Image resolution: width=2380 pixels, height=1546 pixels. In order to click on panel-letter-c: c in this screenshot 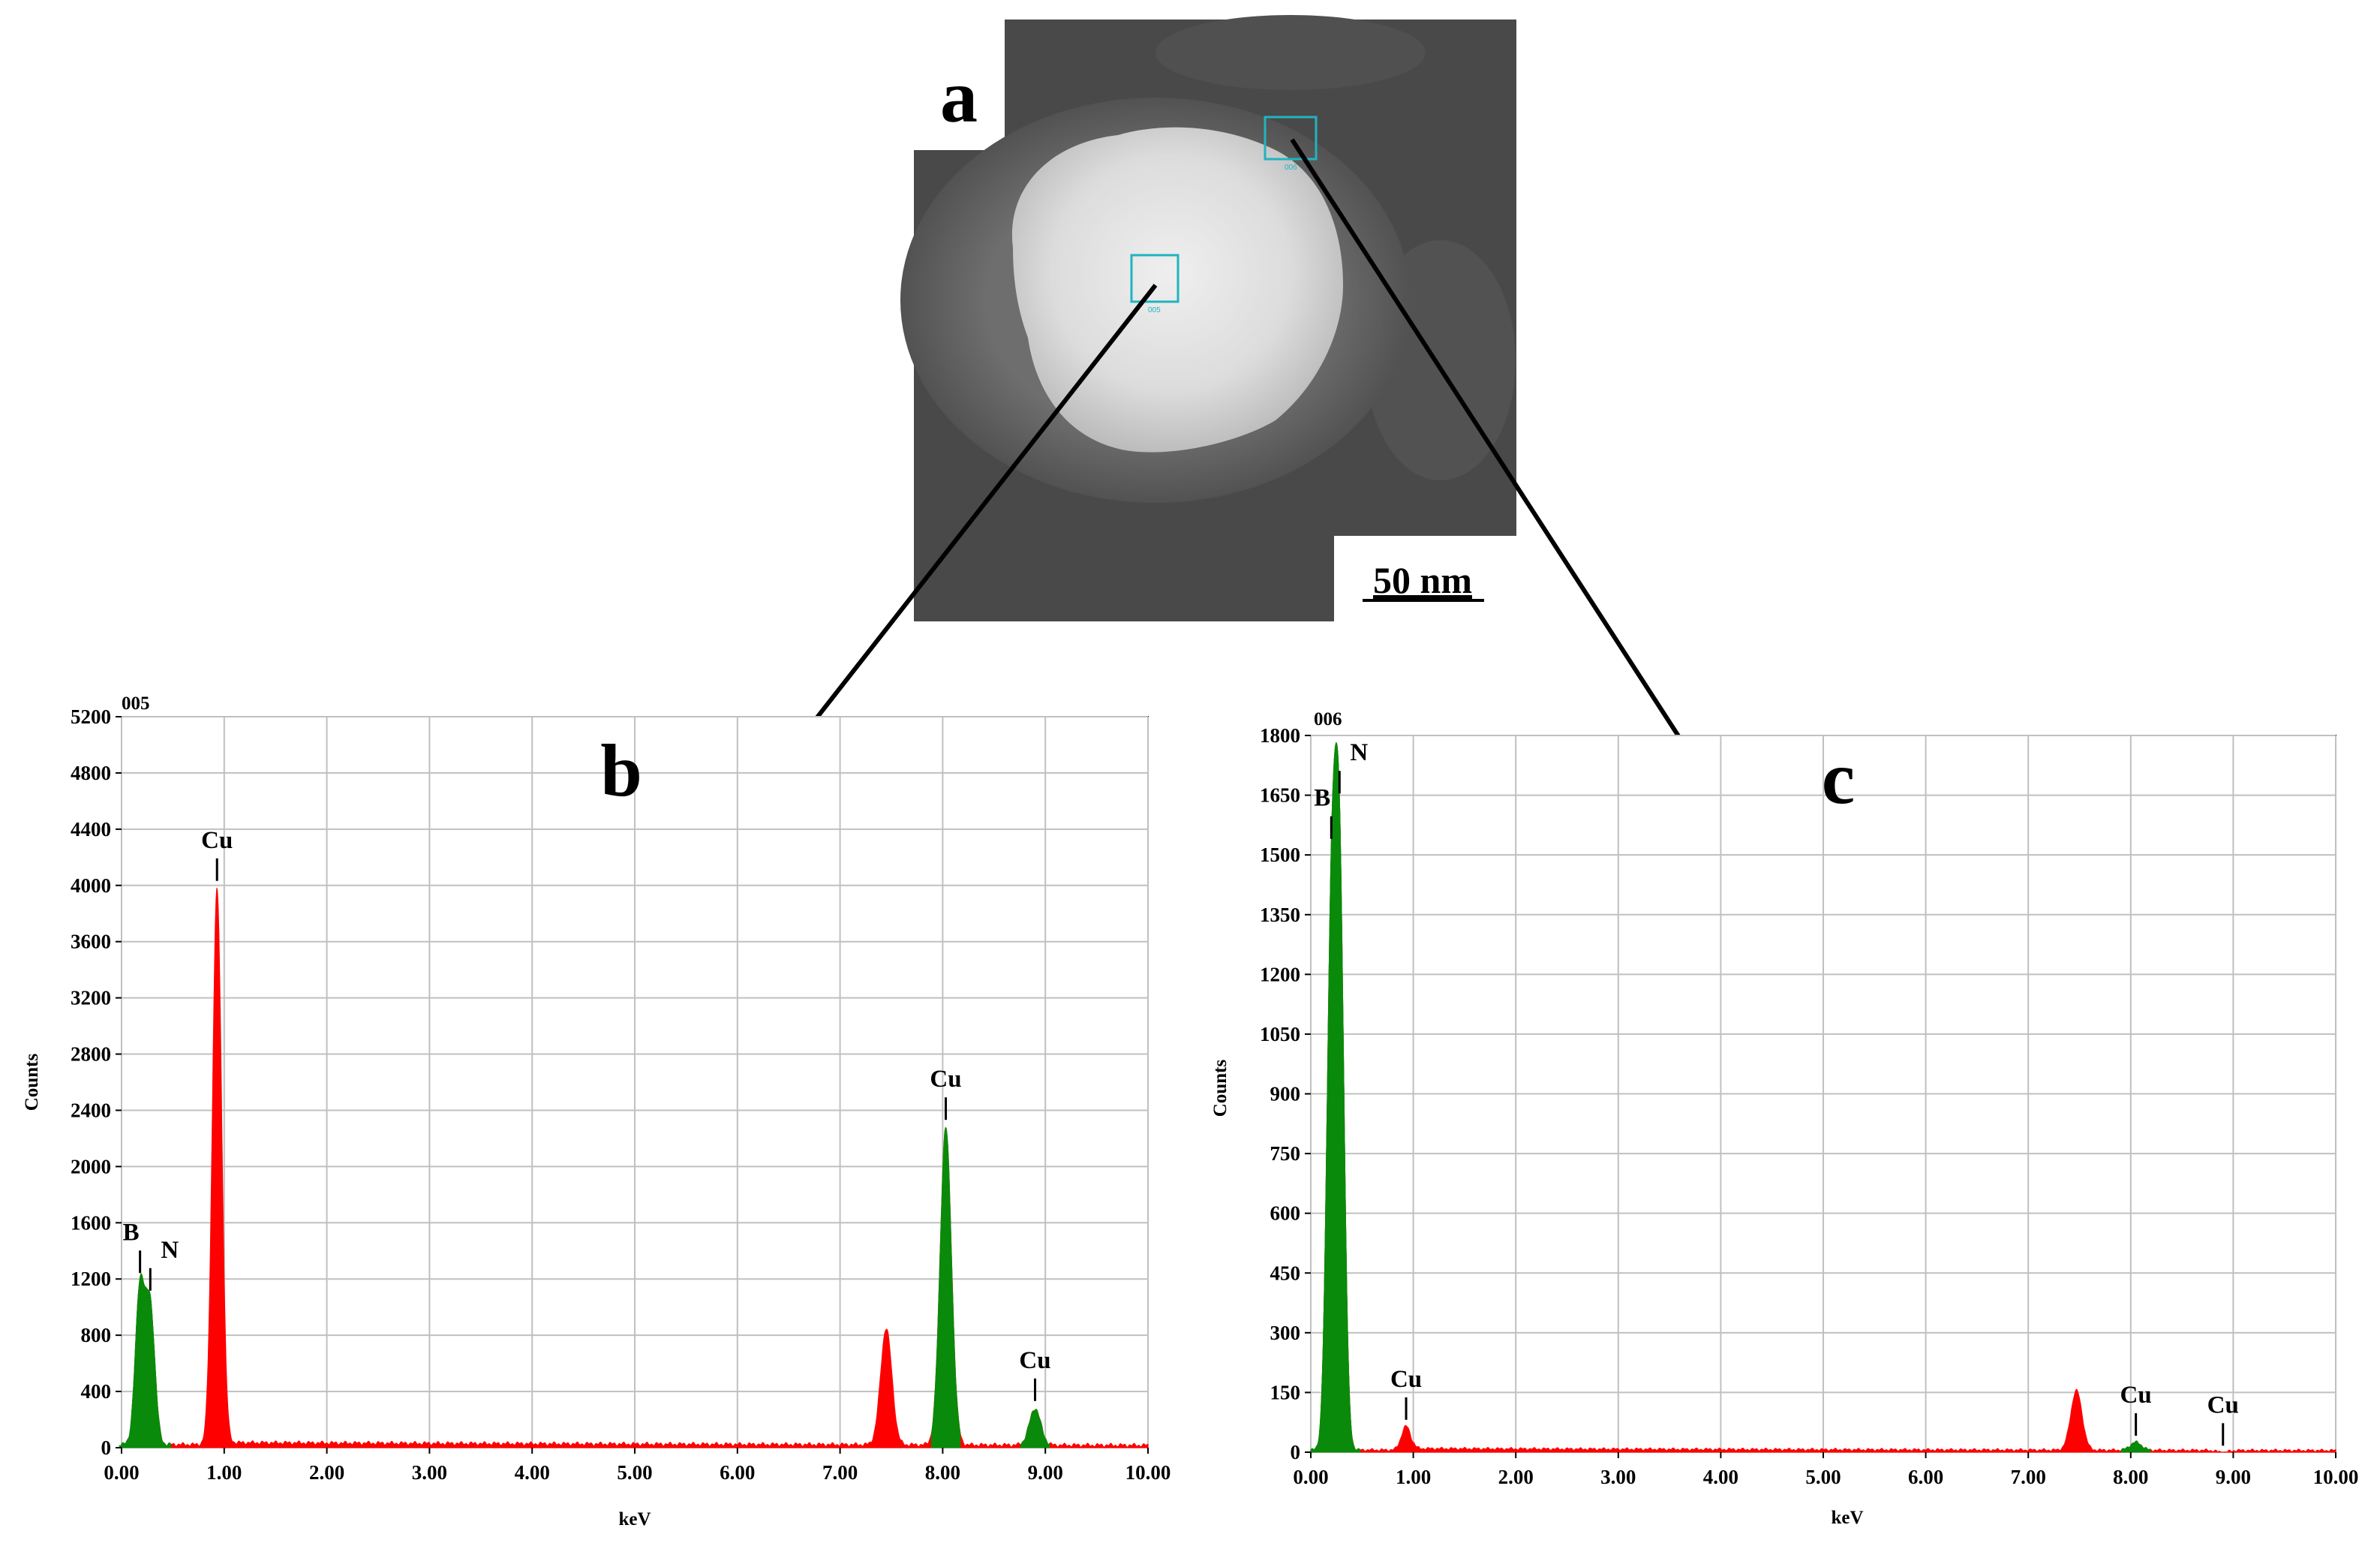, I will do `click(1838, 778)`.